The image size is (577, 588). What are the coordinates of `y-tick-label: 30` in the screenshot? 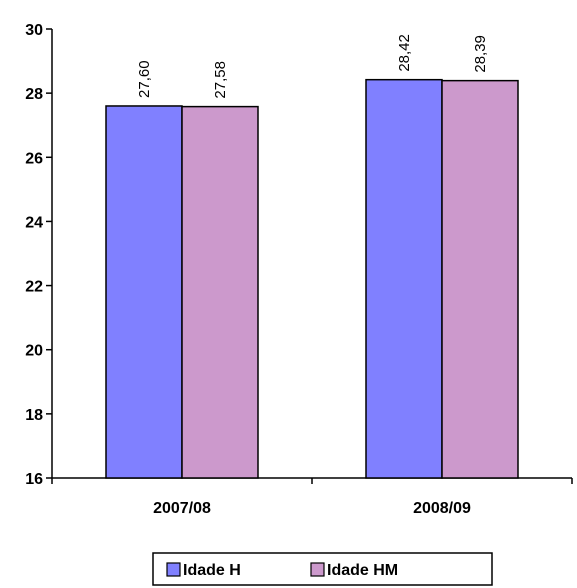 It's located at (34, 30).